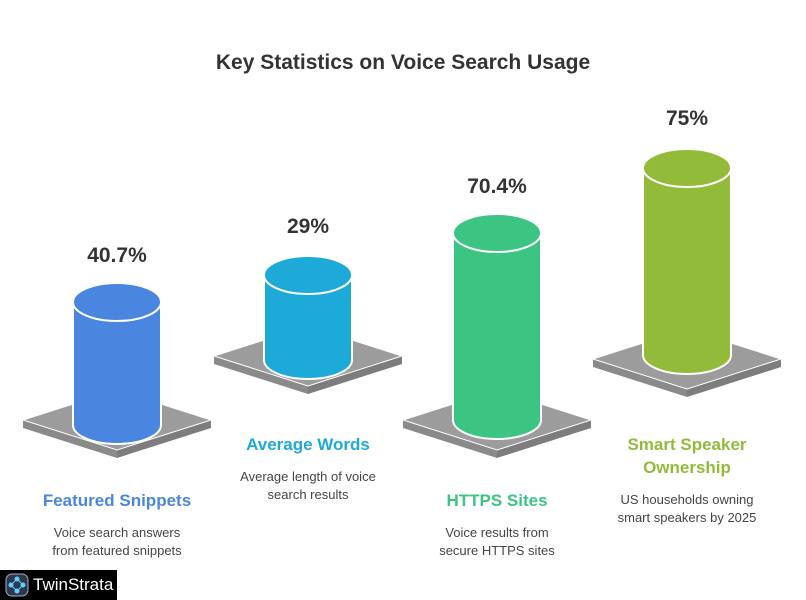 The height and width of the screenshot is (600, 806). What do you see at coordinates (308, 226) in the screenshot?
I see `value-label: 29%` at bounding box center [308, 226].